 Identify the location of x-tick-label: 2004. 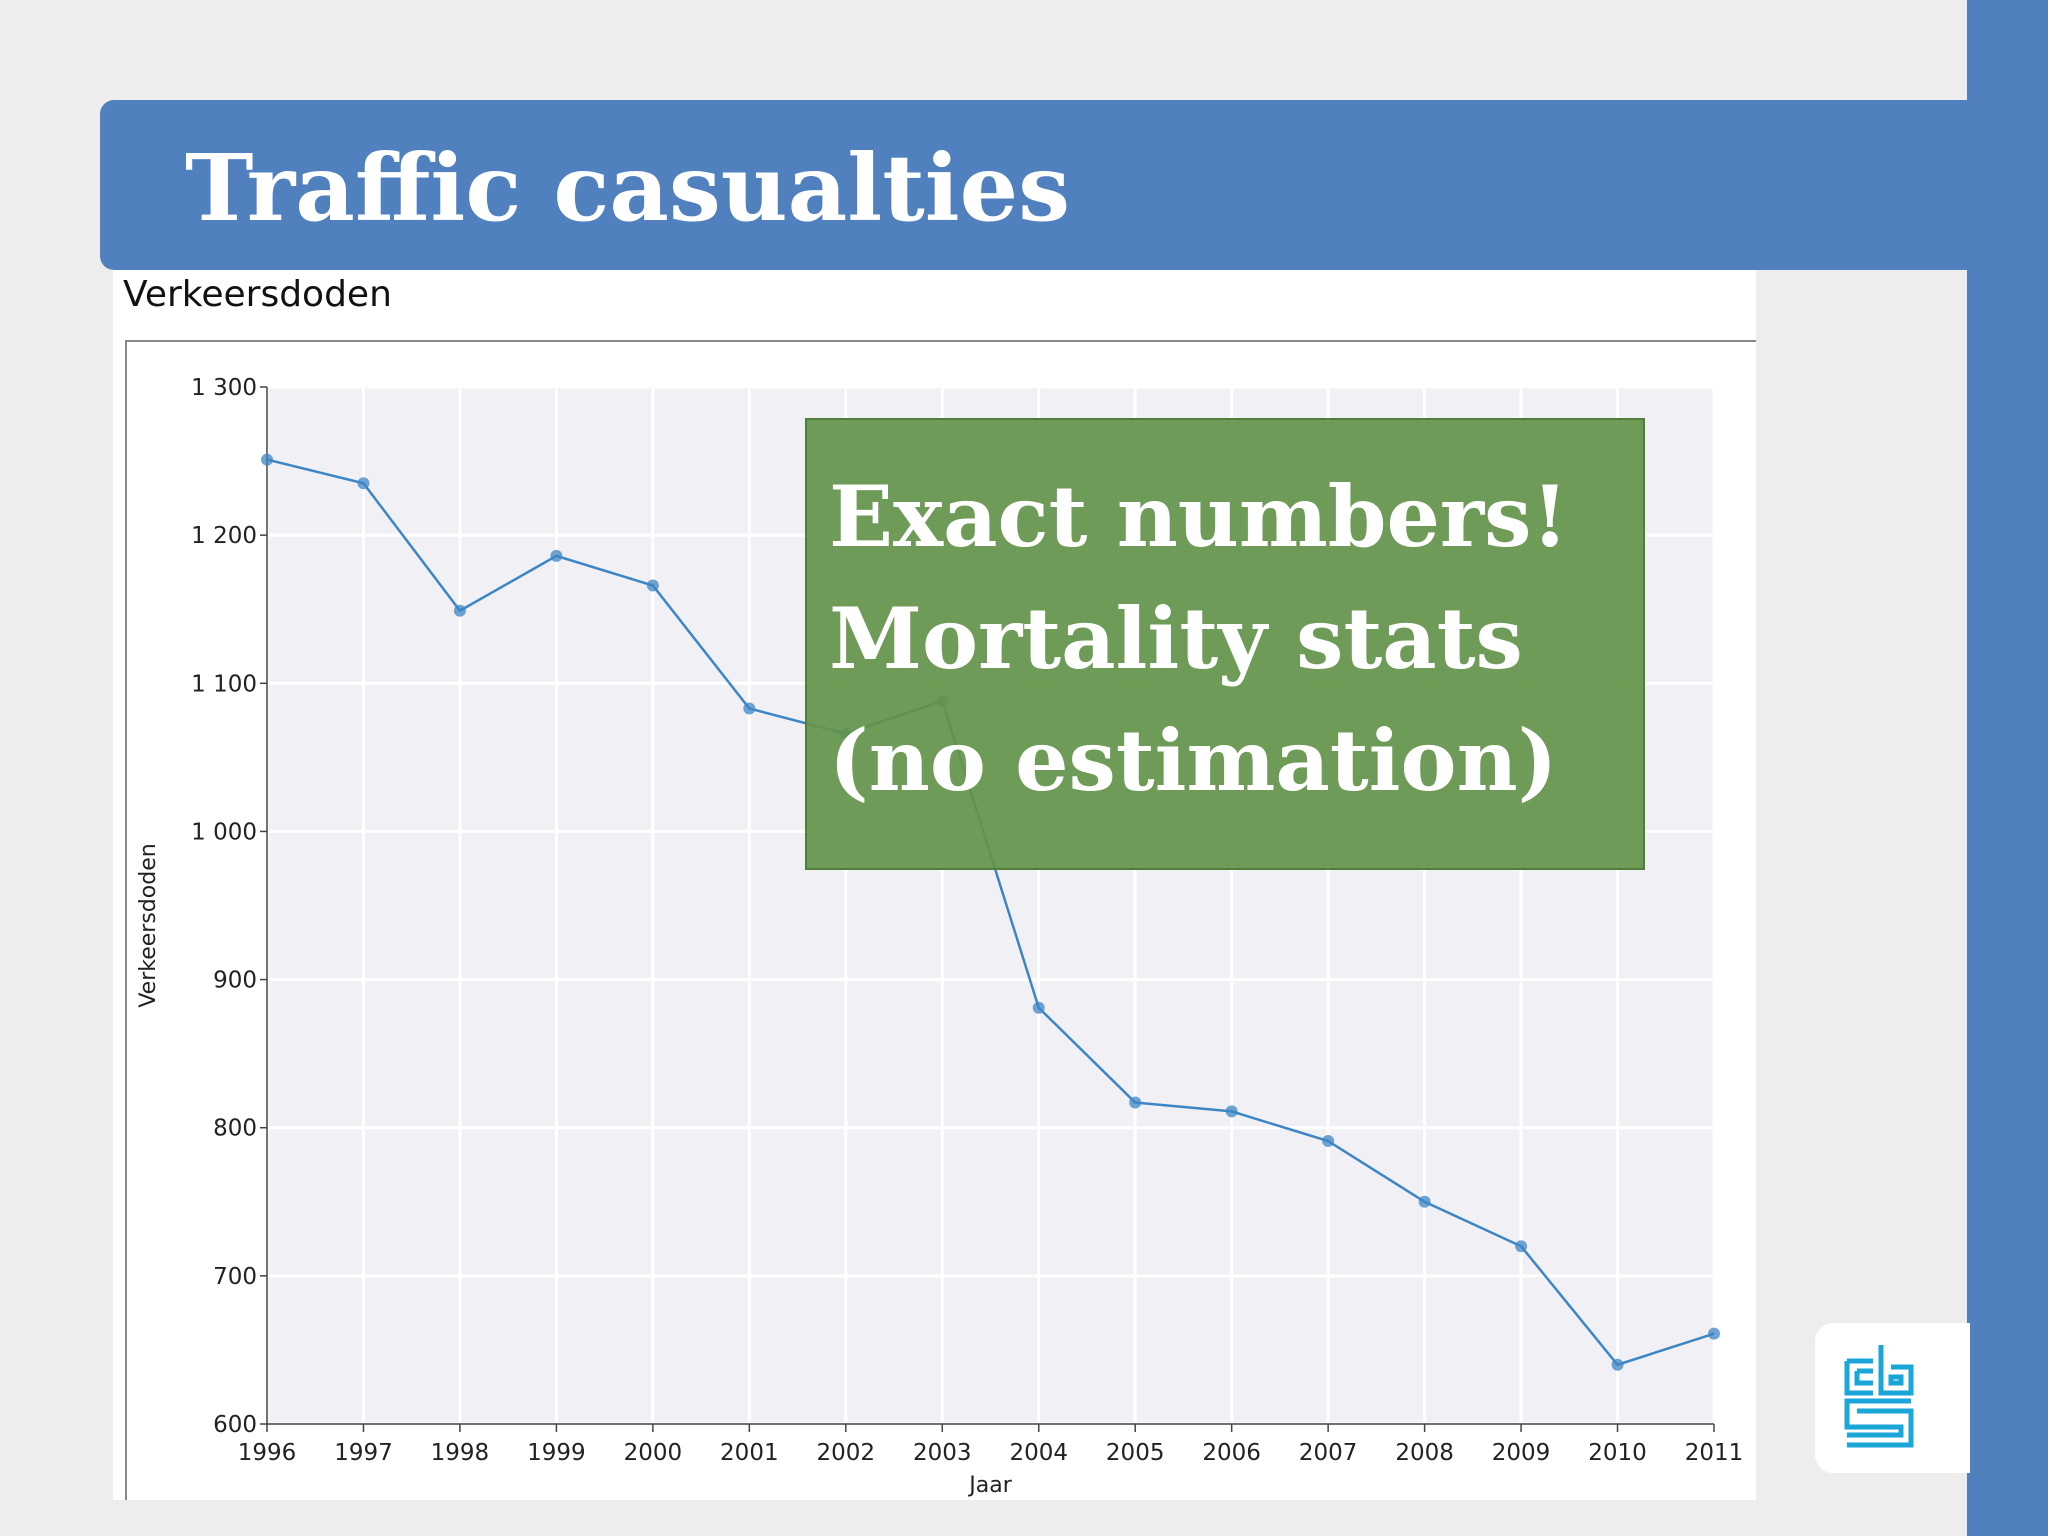
(1038, 1453).